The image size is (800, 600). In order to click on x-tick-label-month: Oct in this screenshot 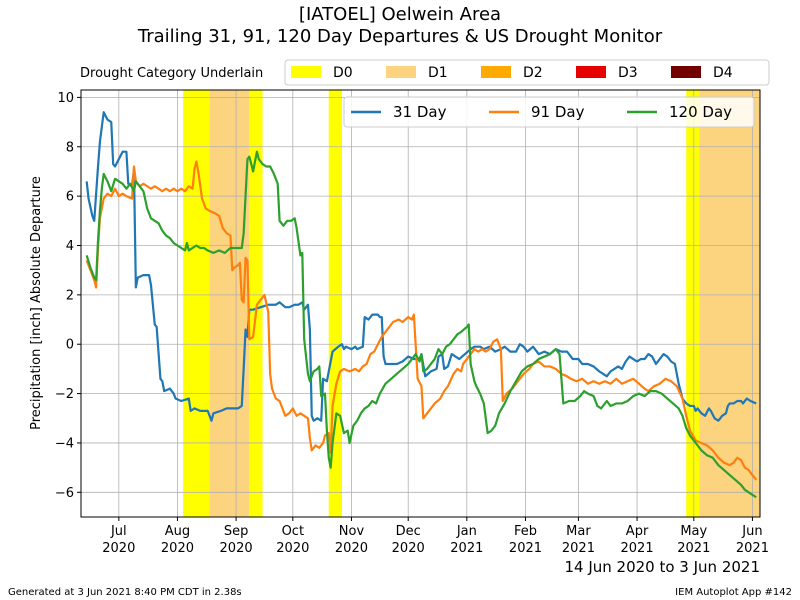, I will do `click(293, 531)`.